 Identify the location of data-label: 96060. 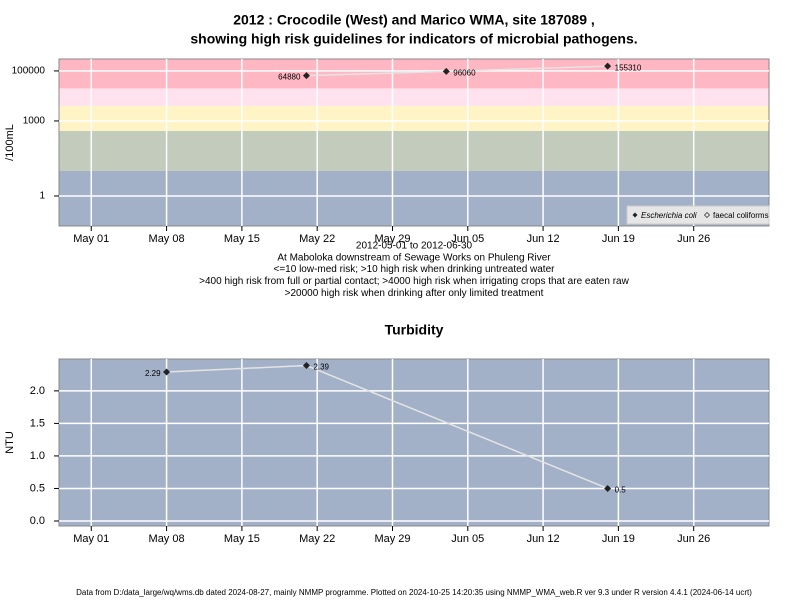
(464, 72).